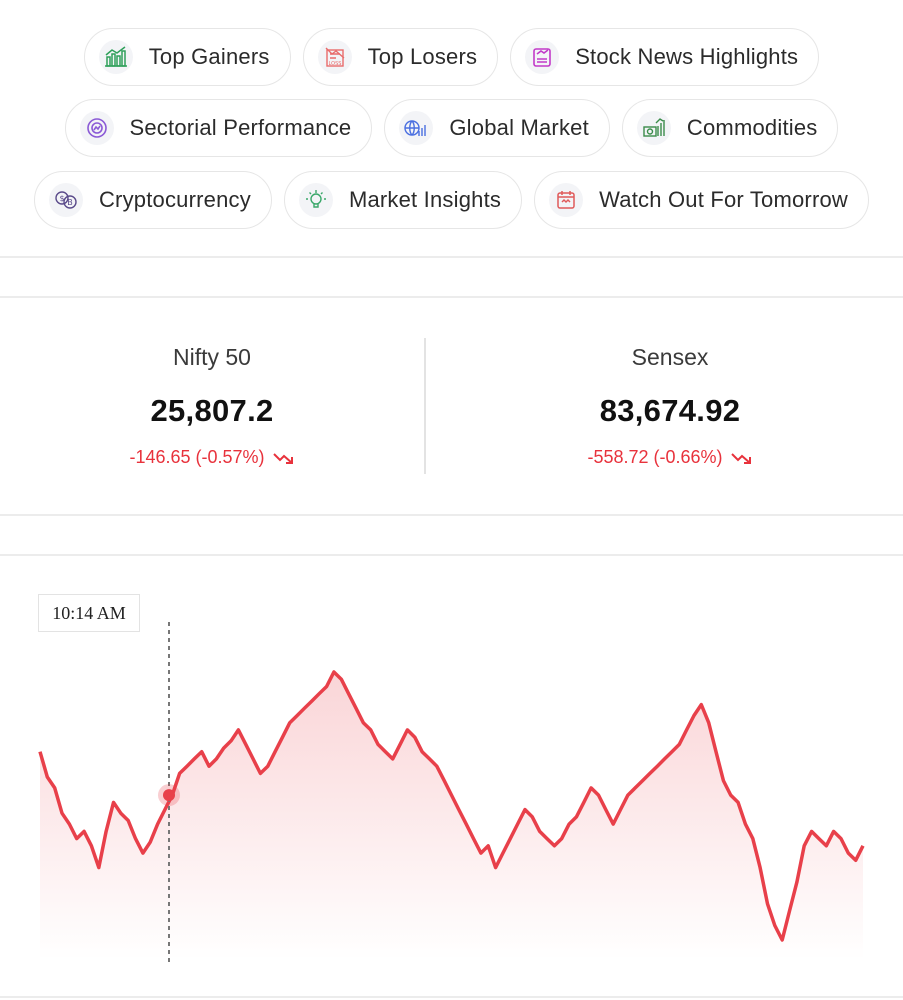  What do you see at coordinates (65, 200) in the screenshot?
I see `crypto-icon: $ B` at bounding box center [65, 200].